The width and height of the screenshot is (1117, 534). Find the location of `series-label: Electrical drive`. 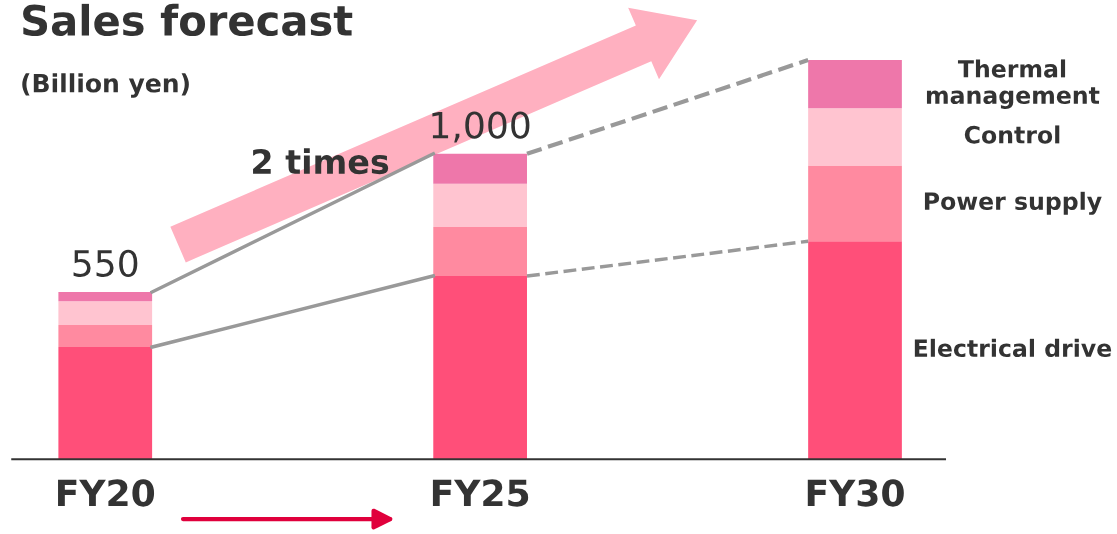

series-label: Electrical drive is located at coordinates (1013, 348).